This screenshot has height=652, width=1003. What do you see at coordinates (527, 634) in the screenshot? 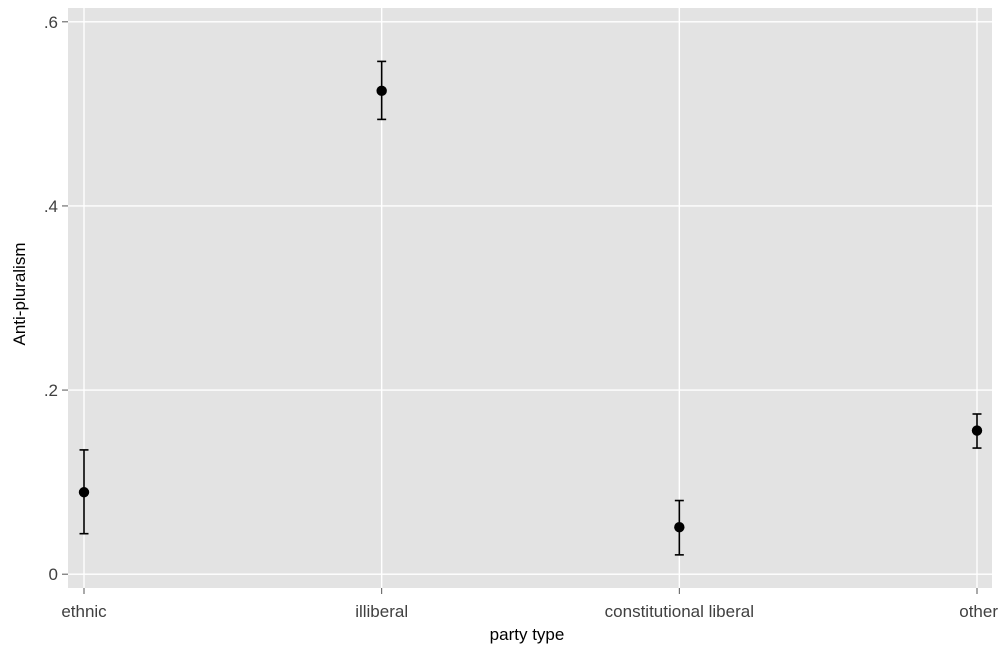
I see `x-axis-label: party type` at bounding box center [527, 634].